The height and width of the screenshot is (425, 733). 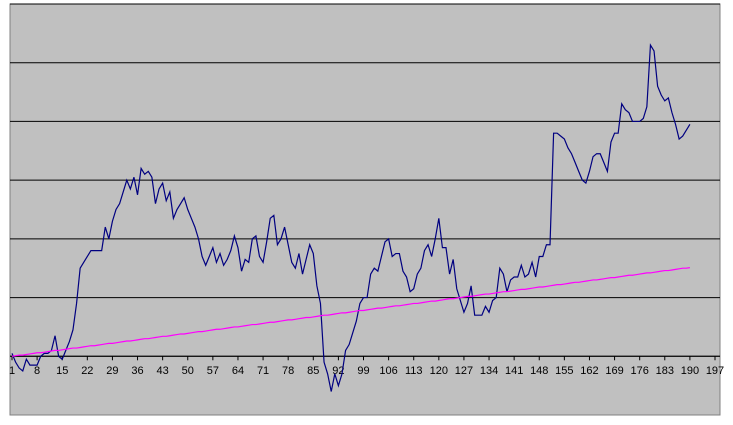 I want to click on x-tick-label: 22, so click(x=87, y=371).